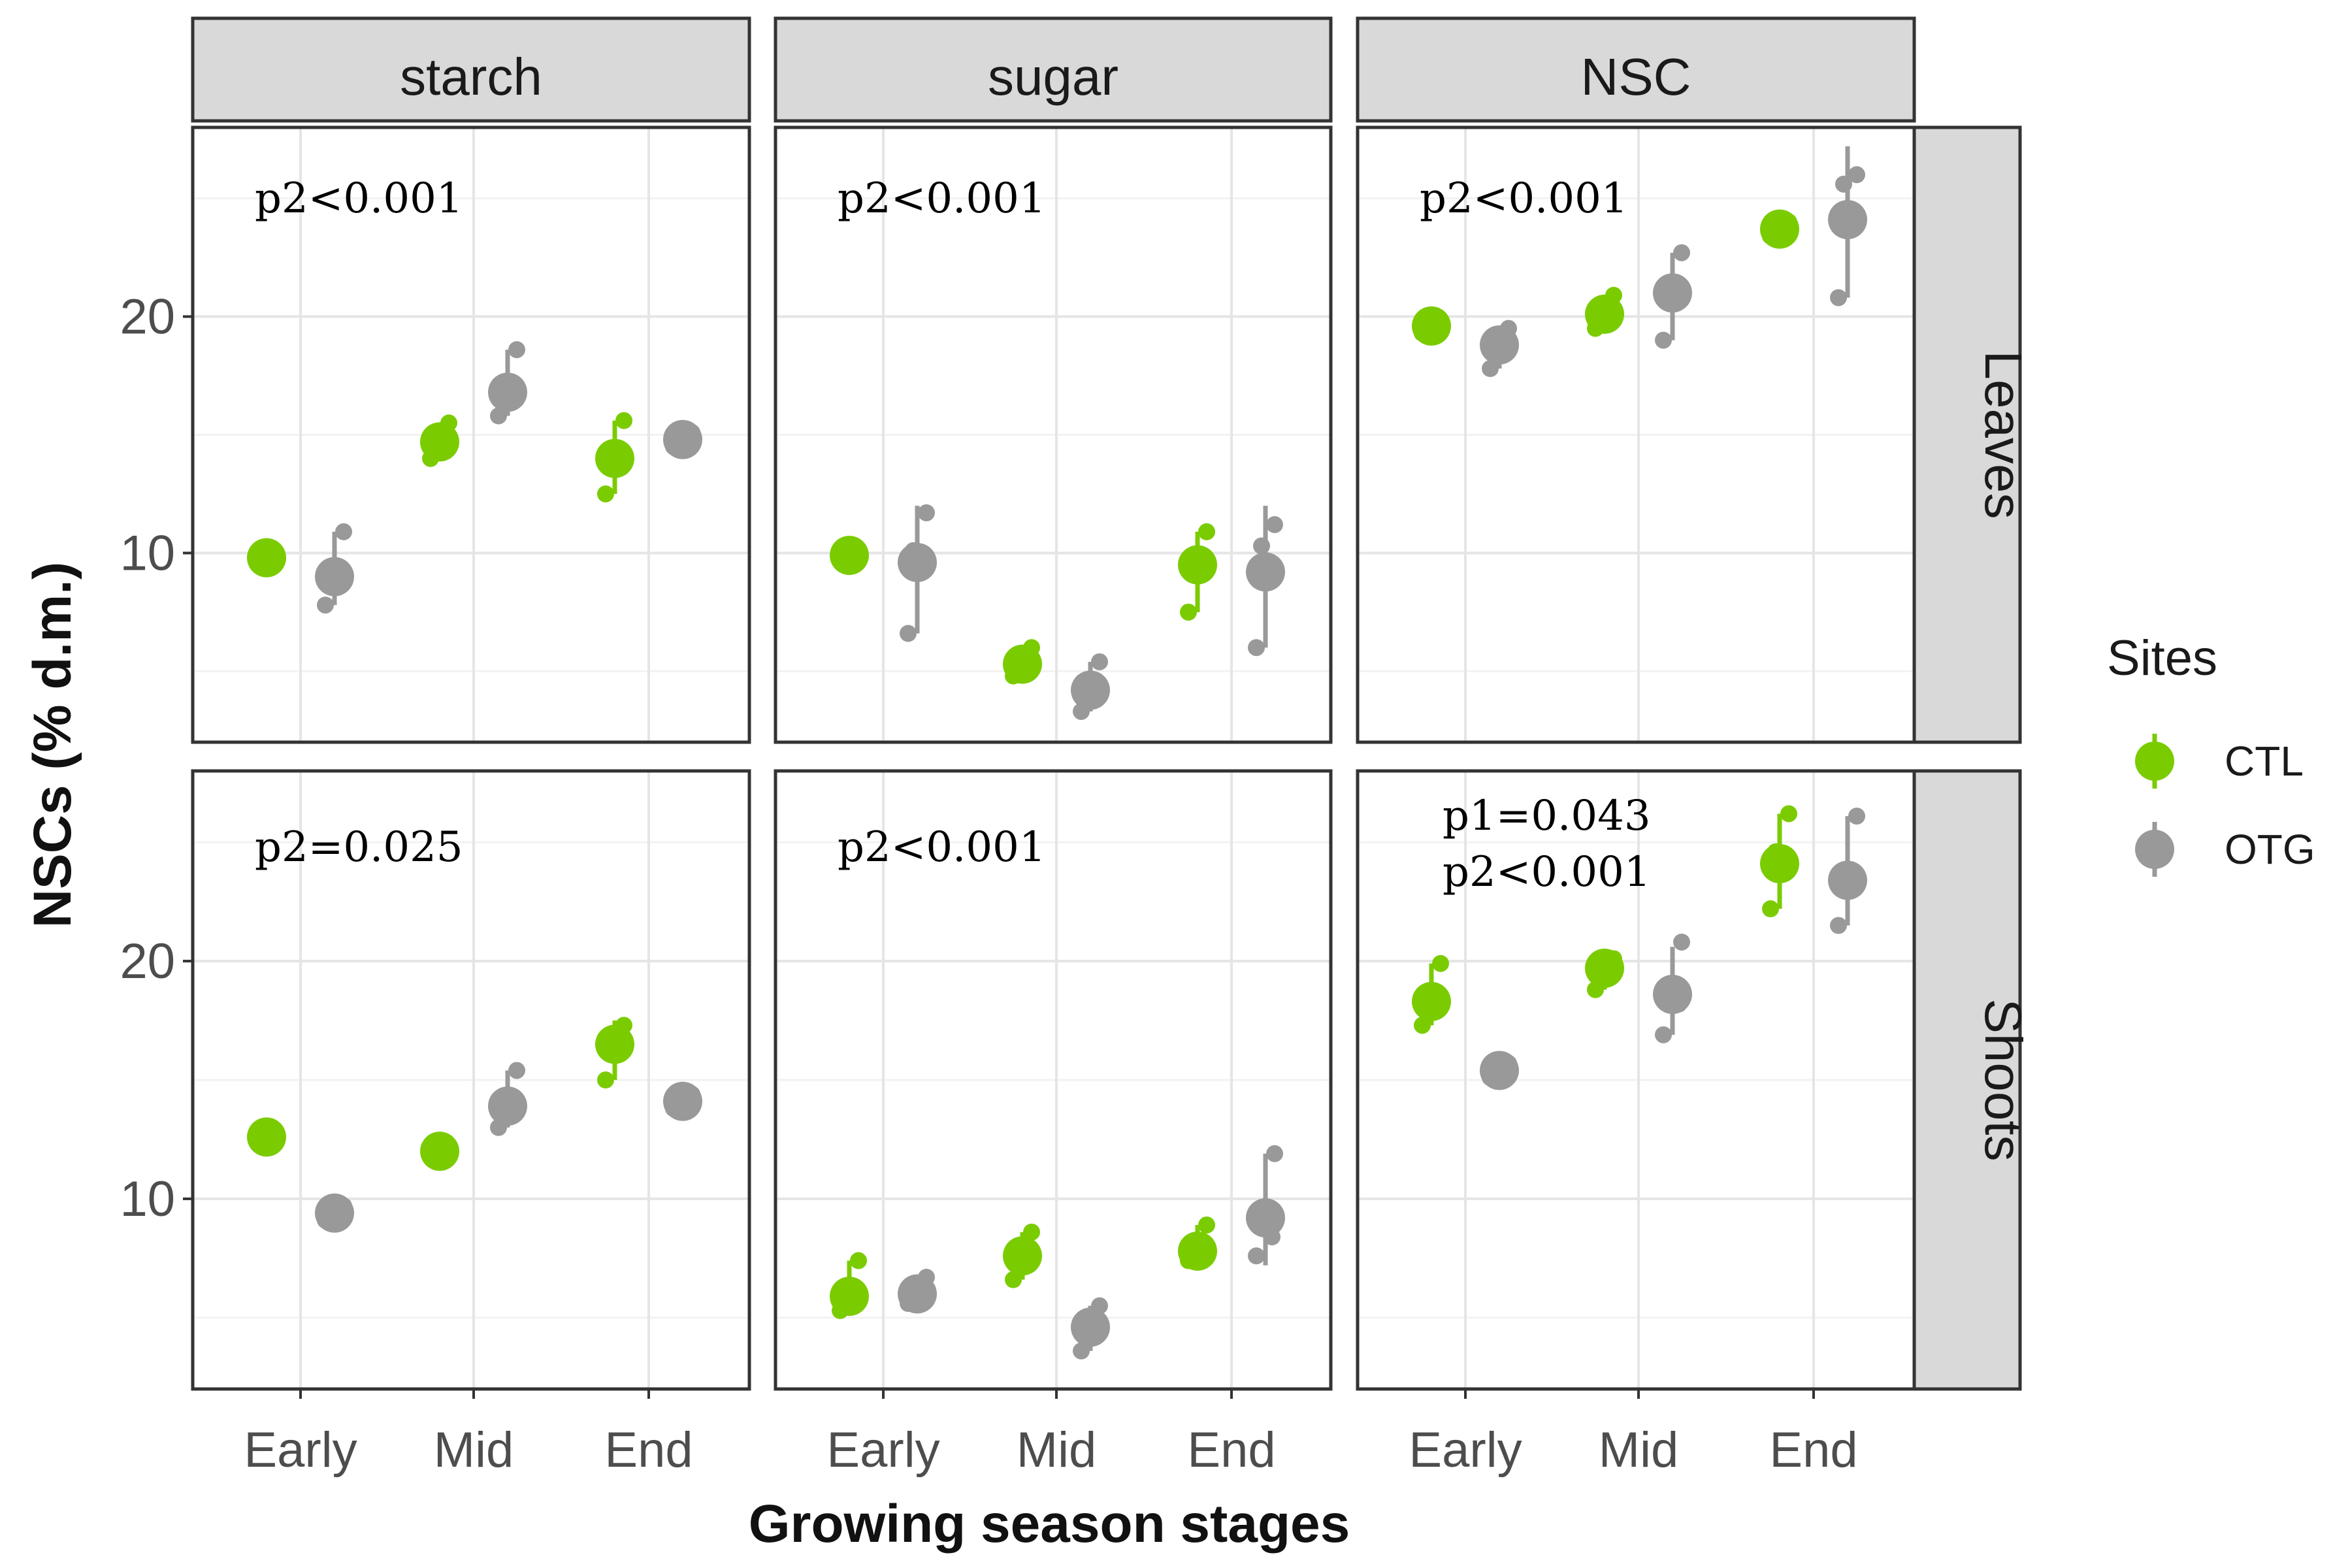 The height and width of the screenshot is (1568, 2333). Describe the element at coordinates (52, 745) in the screenshot. I see `y-axis-title: NSCs (% d.m.)` at that location.